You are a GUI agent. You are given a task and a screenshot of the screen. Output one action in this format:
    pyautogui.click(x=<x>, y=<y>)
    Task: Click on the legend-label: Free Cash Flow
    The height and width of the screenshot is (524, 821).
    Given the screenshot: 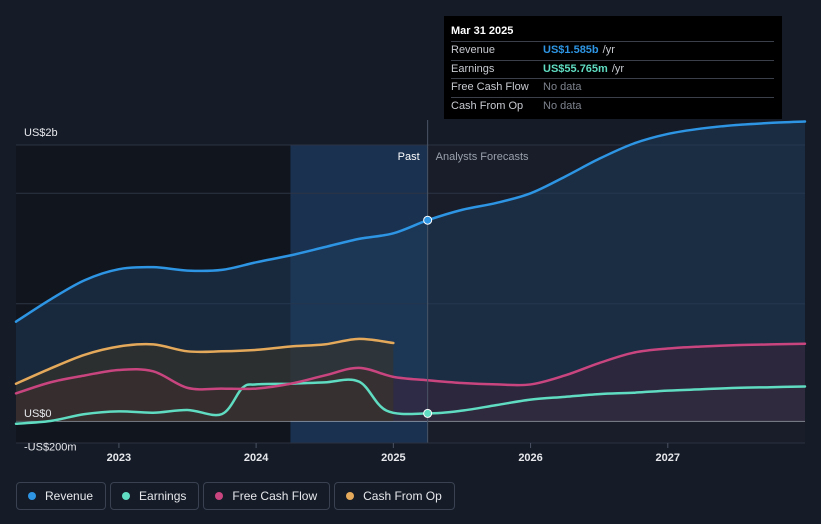 What is the action you would take?
    pyautogui.click(x=275, y=496)
    